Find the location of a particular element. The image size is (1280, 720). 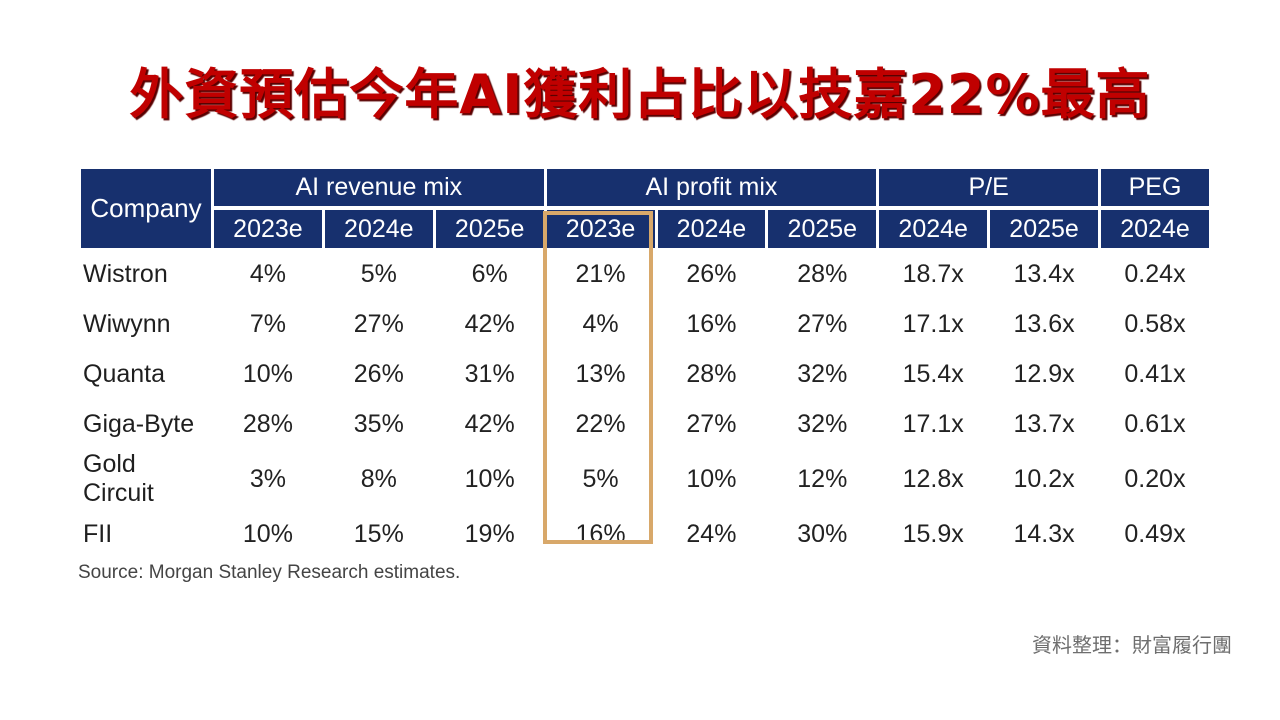

table-cell: 0.24x is located at coordinates (1155, 273).